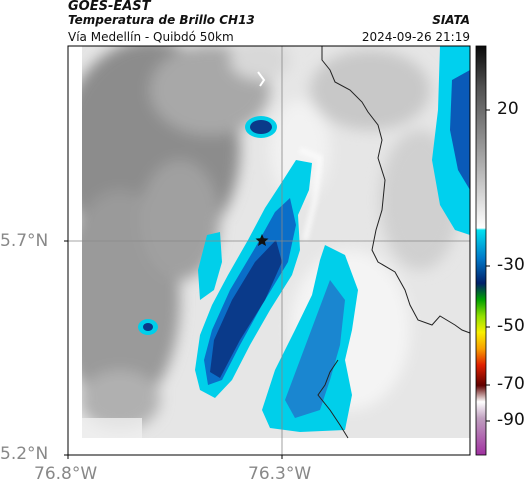 The height and width of the screenshot is (491, 526). What do you see at coordinates (511, 326) in the screenshot?
I see `colorbar-label: -50` at bounding box center [511, 326].